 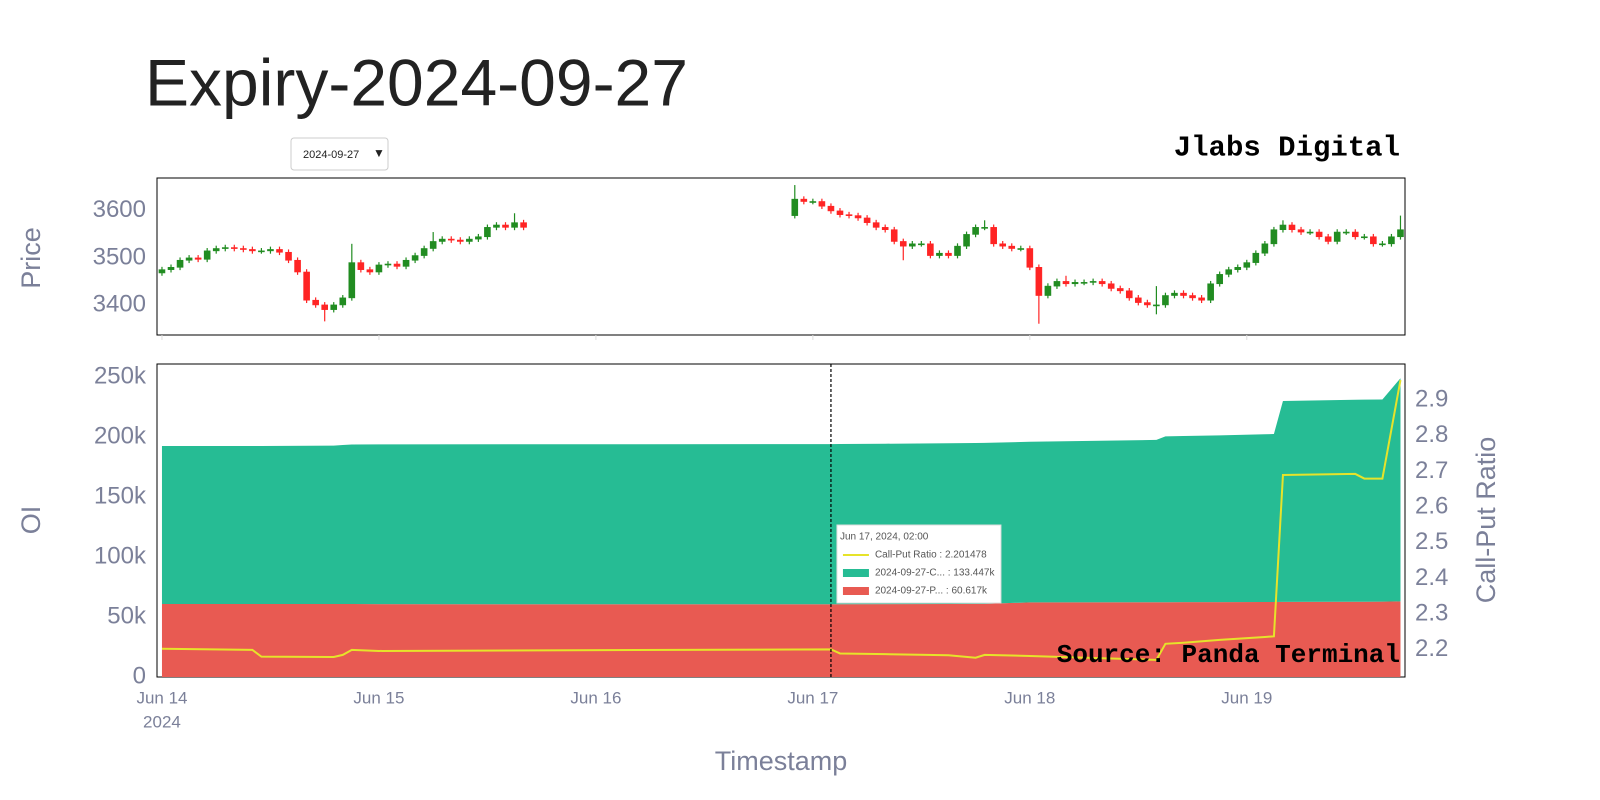 What do you see at coordinates (127, 615) in the screenshot?
I see `y-tick-label: 50k` at bounding box center [127, 615].